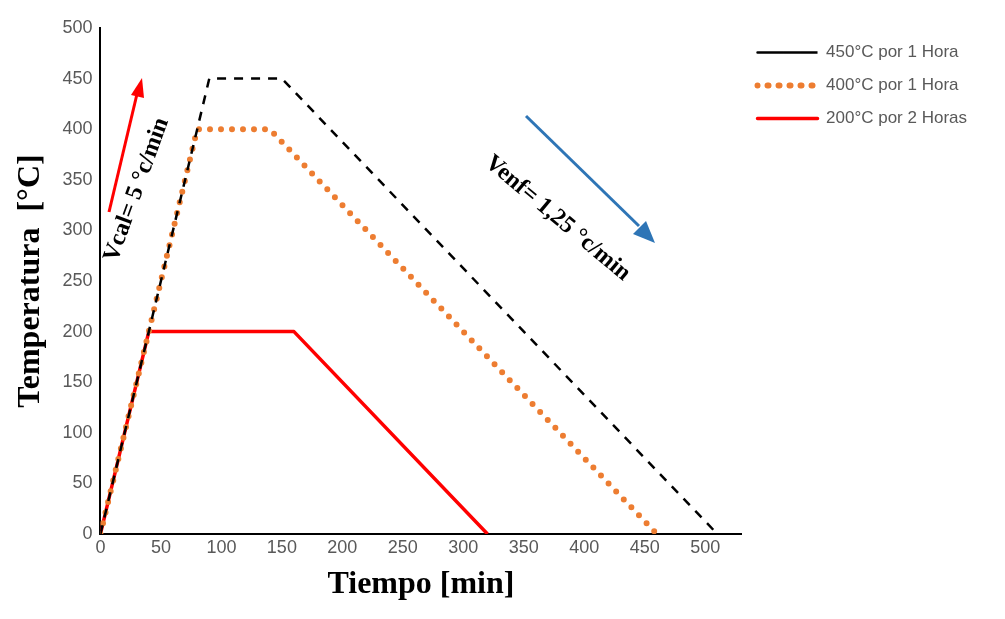  Describe the element at coordinates (77, 330) in the screenshot. I see `y-tick-label: 200` at that location.